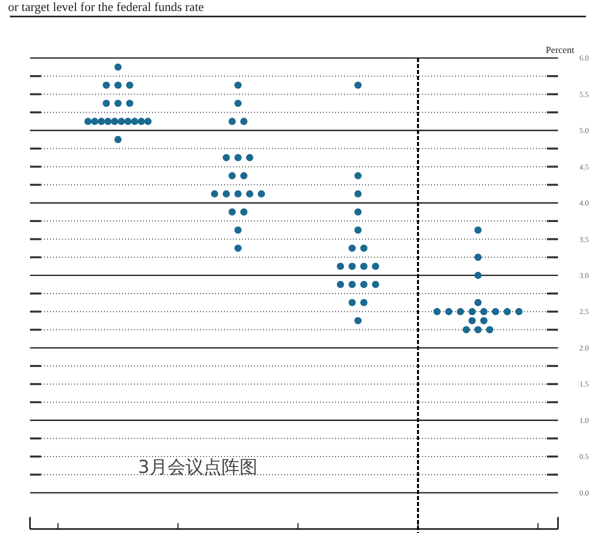 Image resolution: width=600 pixels, height=533 pixels. I want to click on y-axis-title: Percent, so click(560, 51).